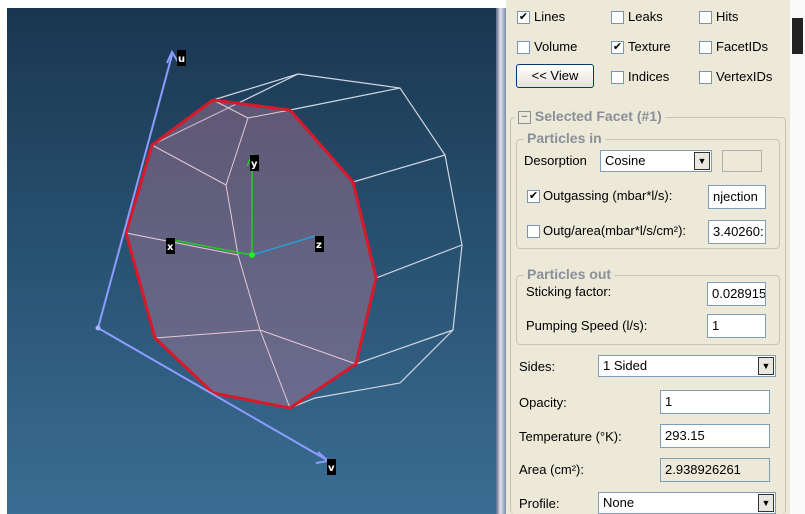 The width and height of the screenshot is (805, 514). Describe the element at coordinates (727, 16) in the screenshot. I see `hits-label: Hits` at that location.